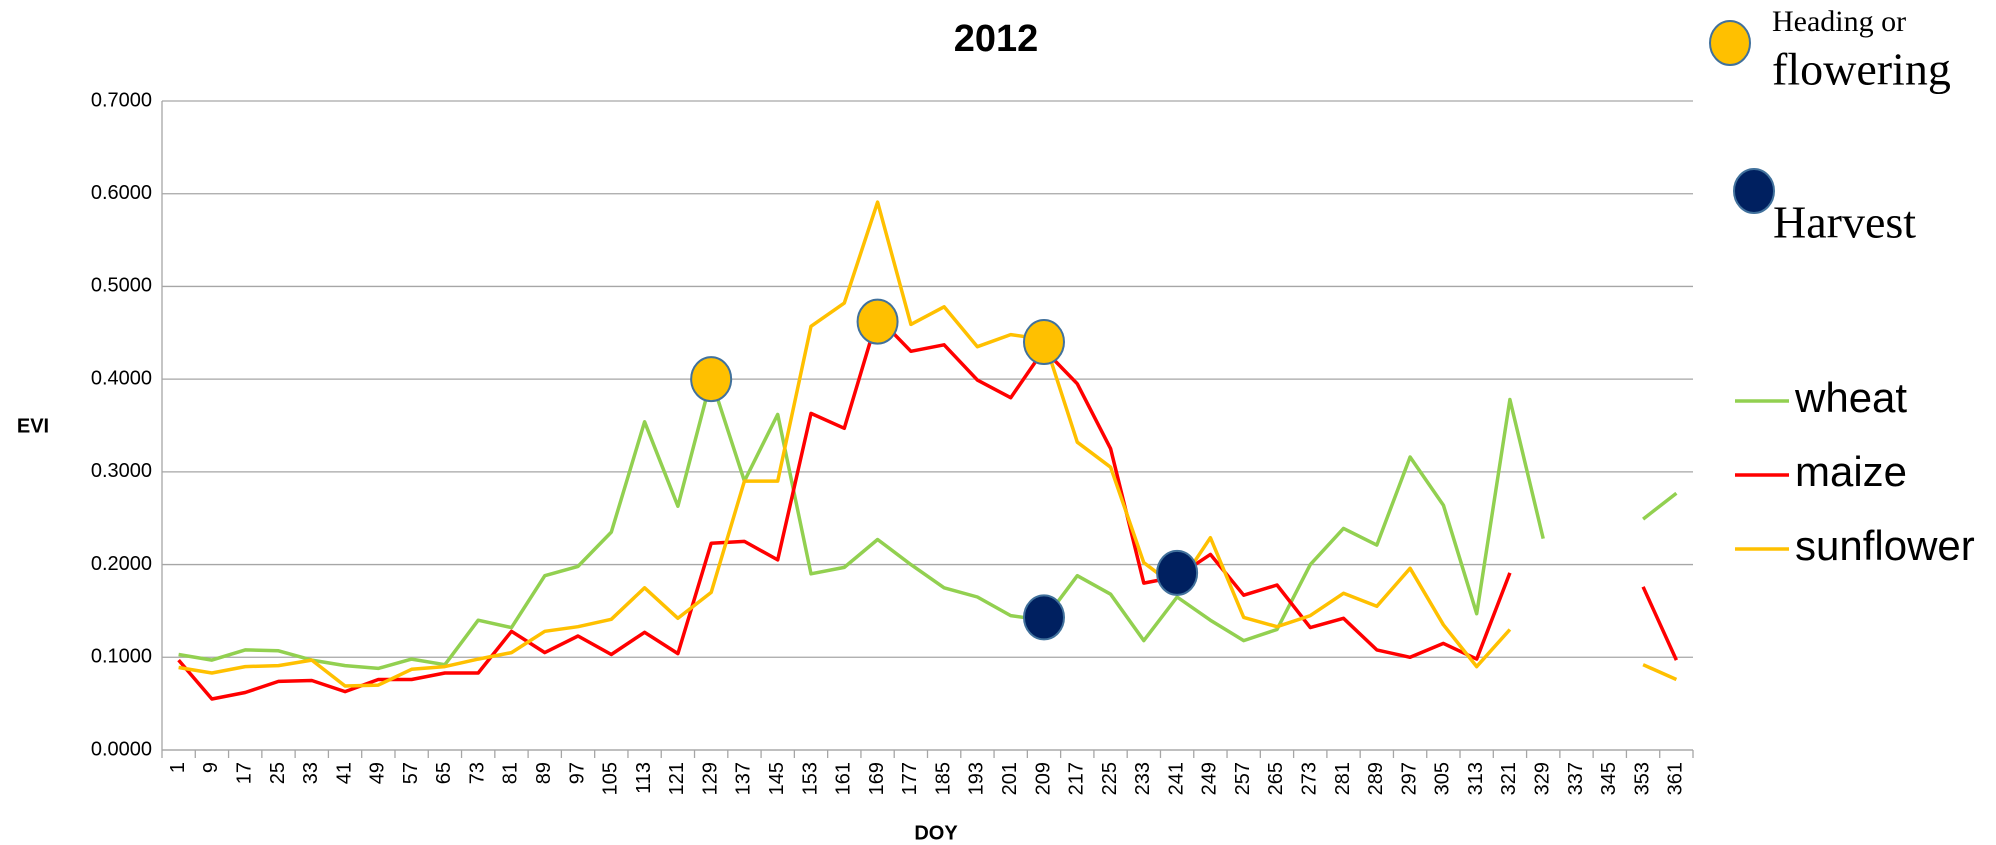 The height and width of the screenshot is (845, 1996). I want to click on x-tick-label: 97, so click(577, 773).